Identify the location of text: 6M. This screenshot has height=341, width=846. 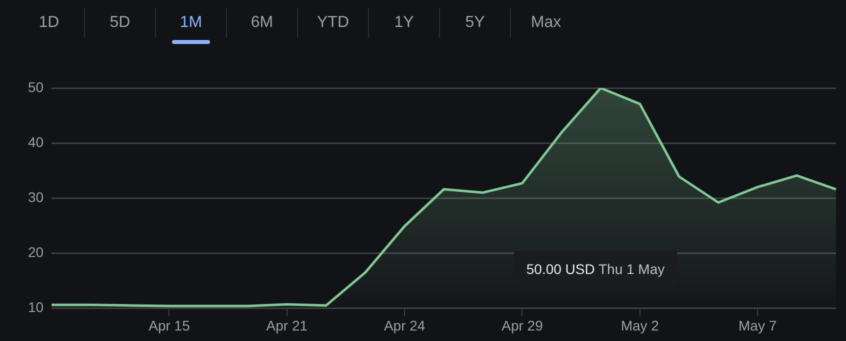
(262, 23).